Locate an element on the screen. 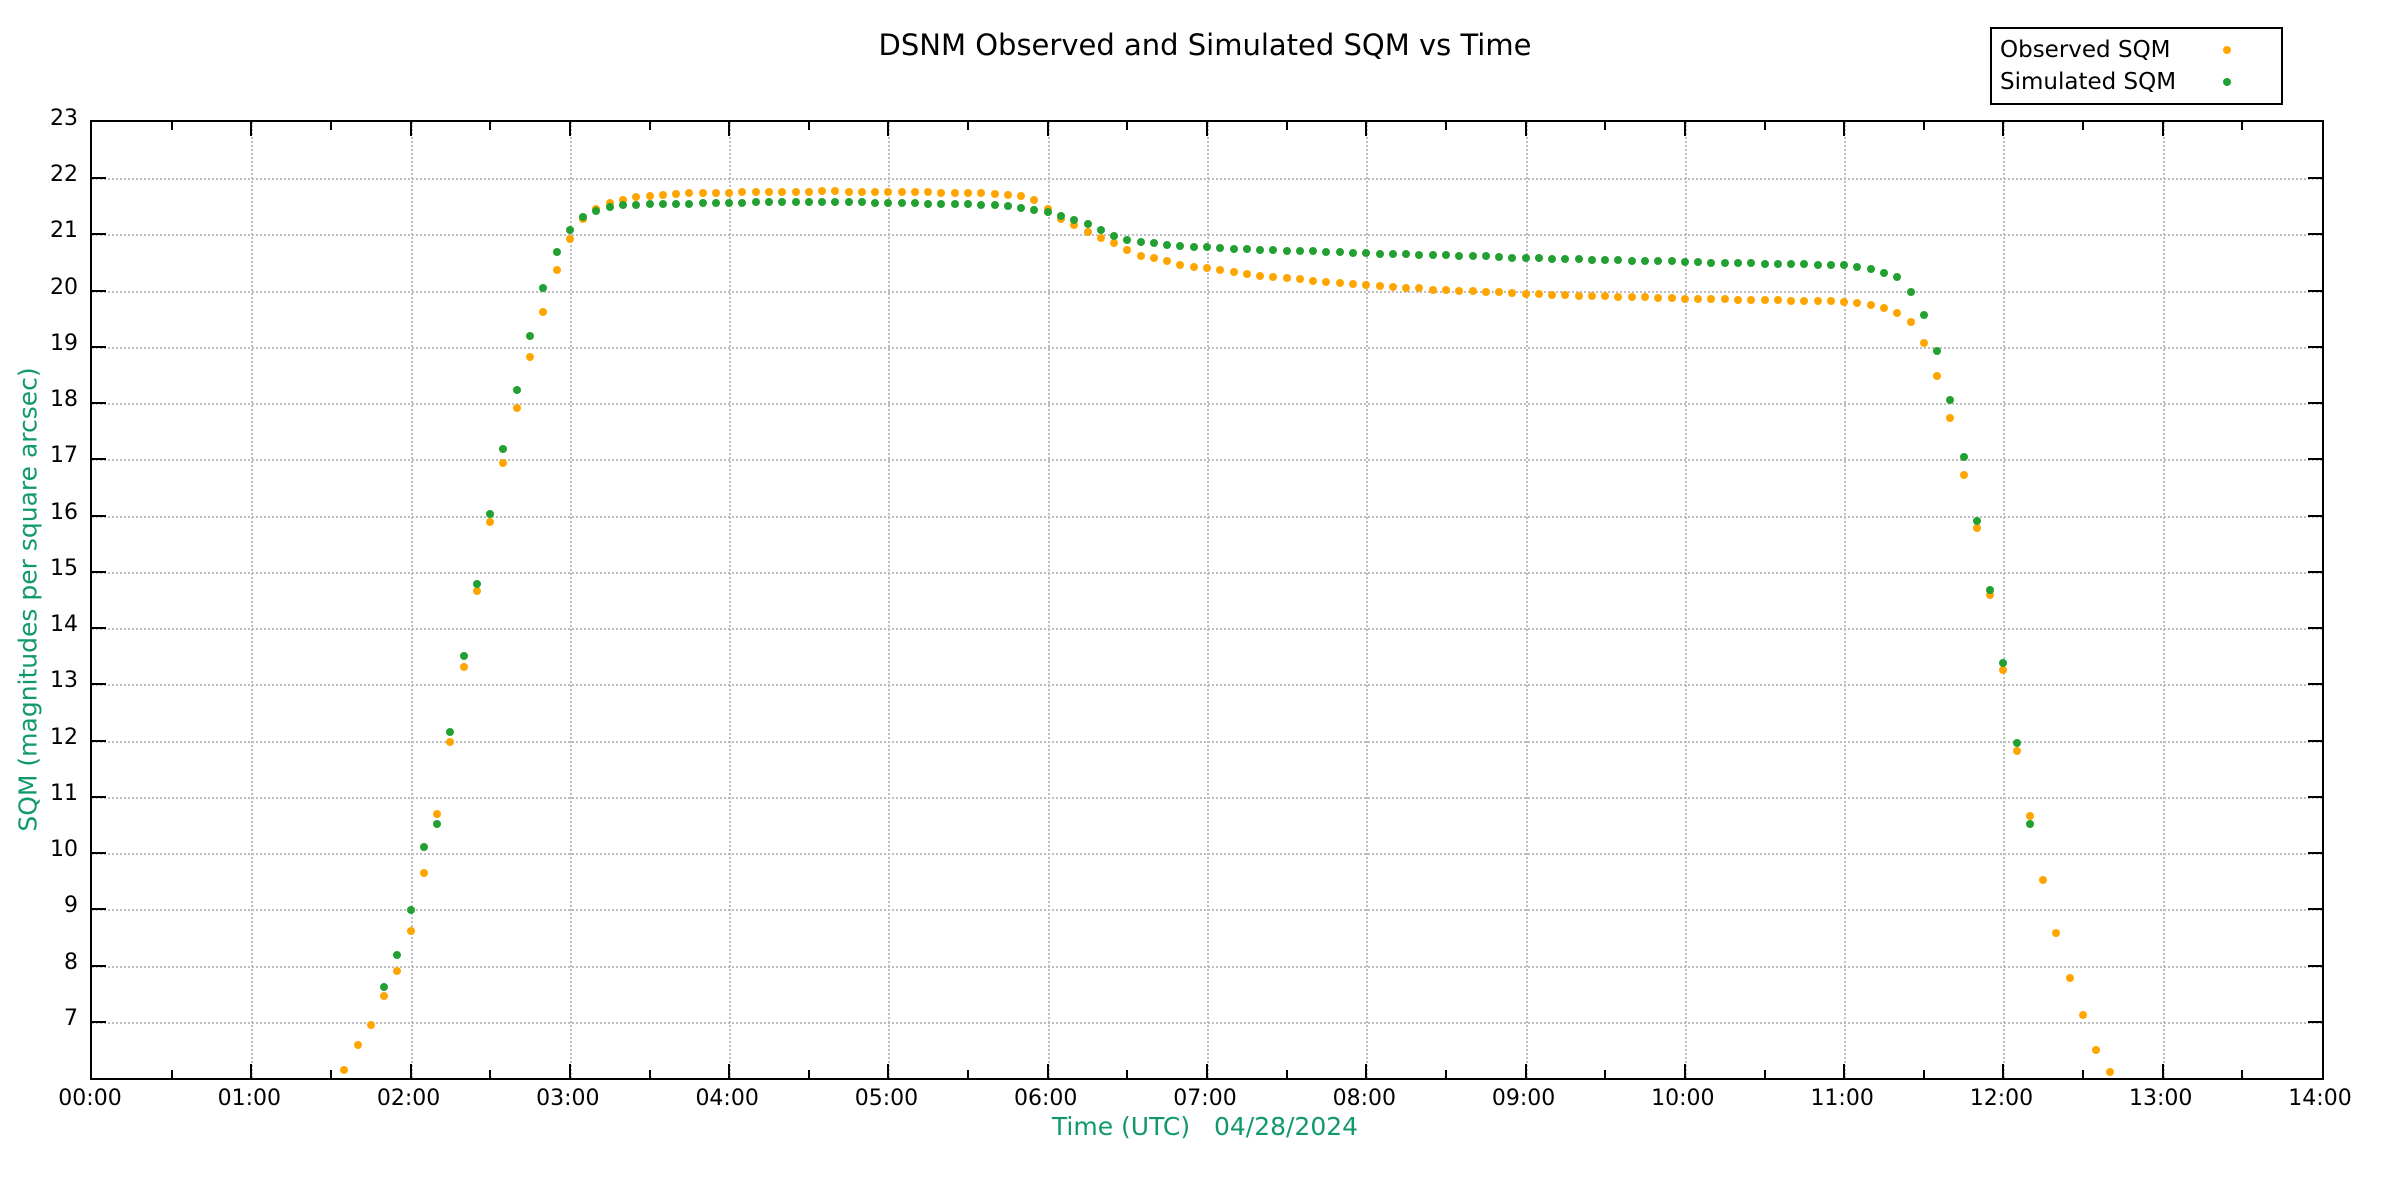 This screenshot has height=1200, width=2400. x-axis-label: Time (UTC) 04/28/2024 is located at coordinates (1205, 1126).